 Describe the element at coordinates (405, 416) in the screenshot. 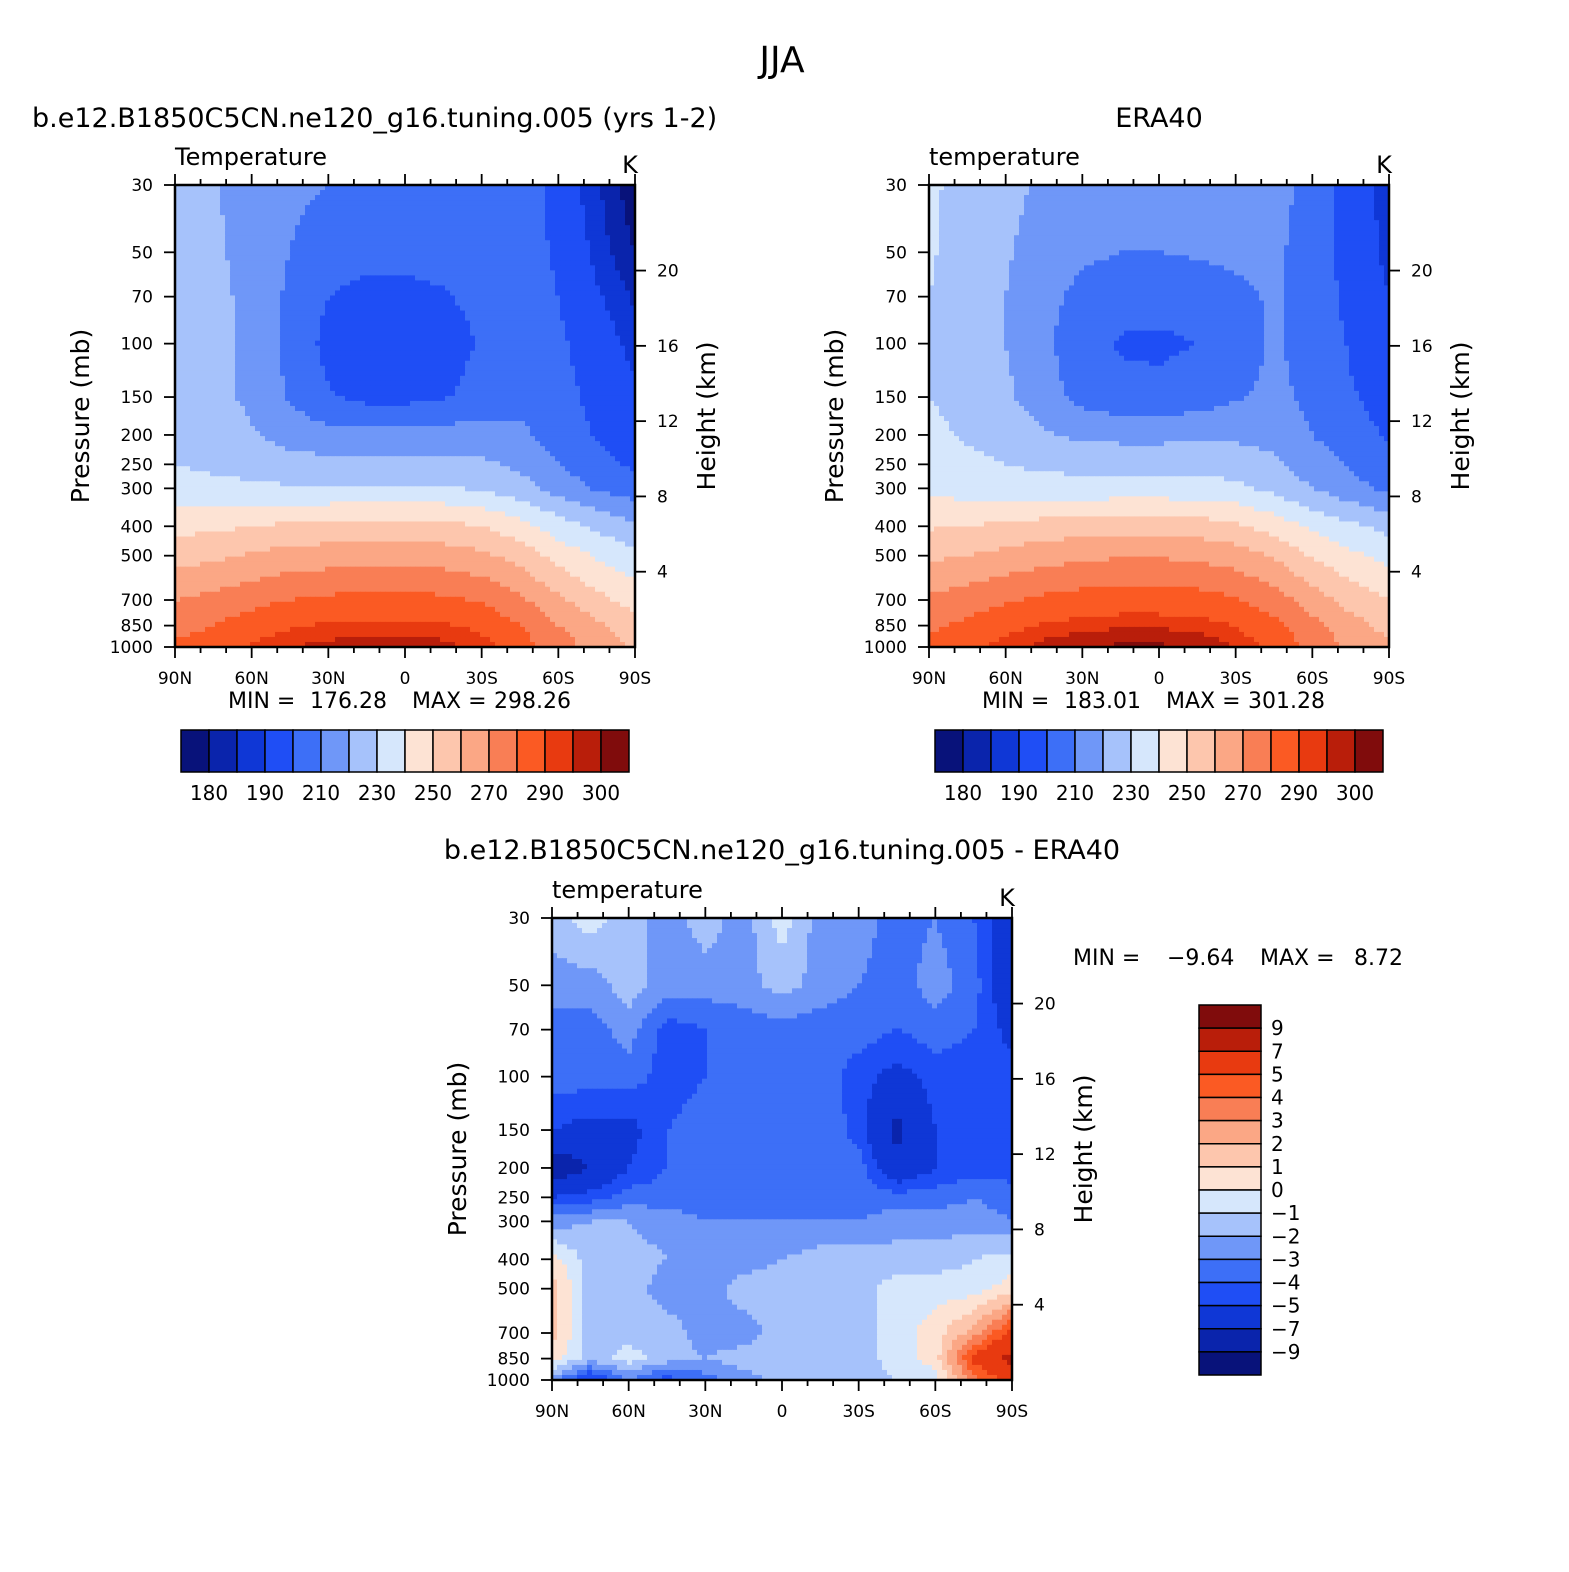

I see `contour-fill` at that location.